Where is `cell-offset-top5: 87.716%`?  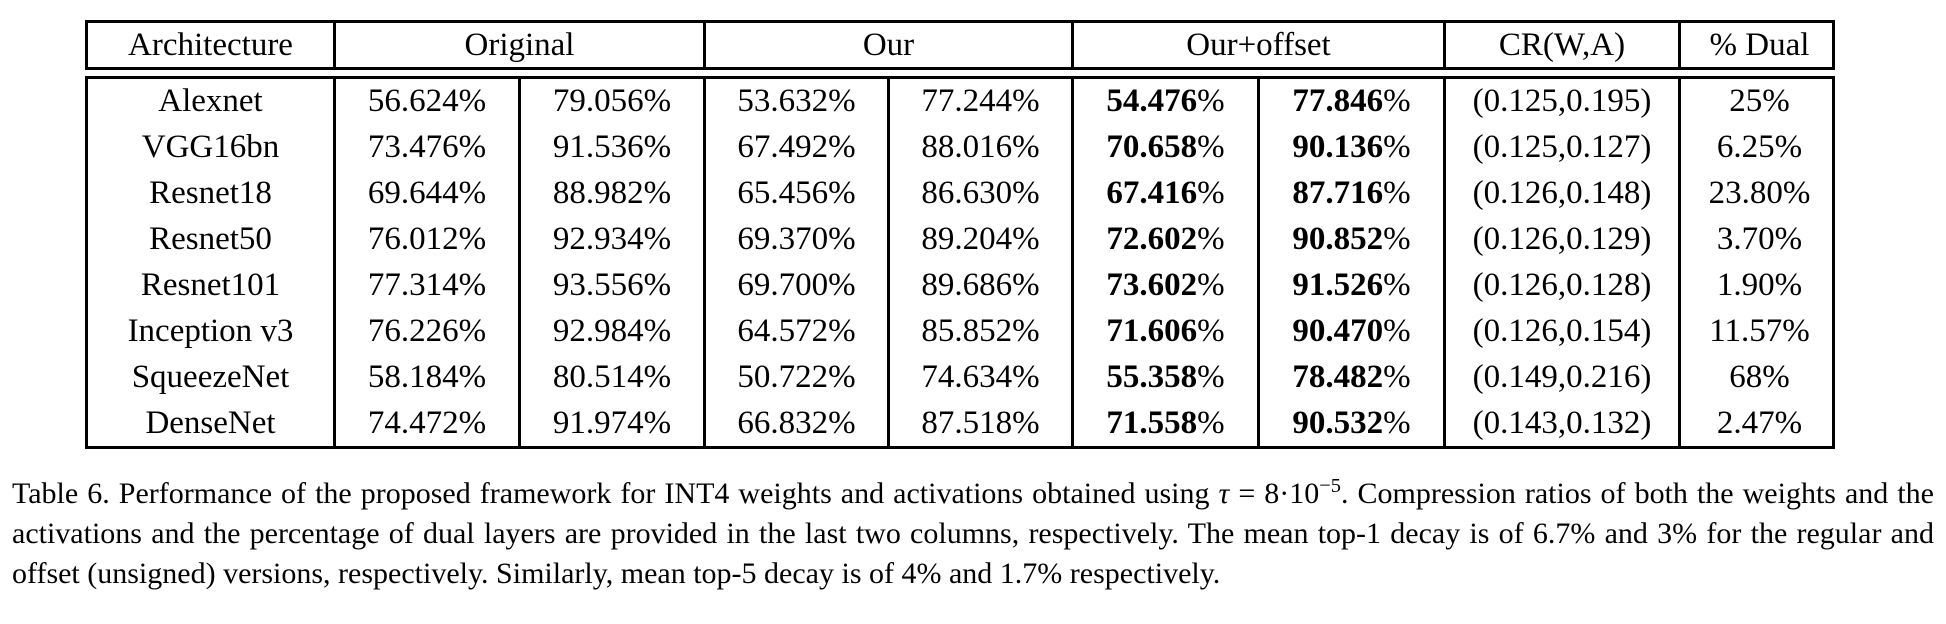 cell-offset-top5: 87.716% is located at coordinates (1350, 193).